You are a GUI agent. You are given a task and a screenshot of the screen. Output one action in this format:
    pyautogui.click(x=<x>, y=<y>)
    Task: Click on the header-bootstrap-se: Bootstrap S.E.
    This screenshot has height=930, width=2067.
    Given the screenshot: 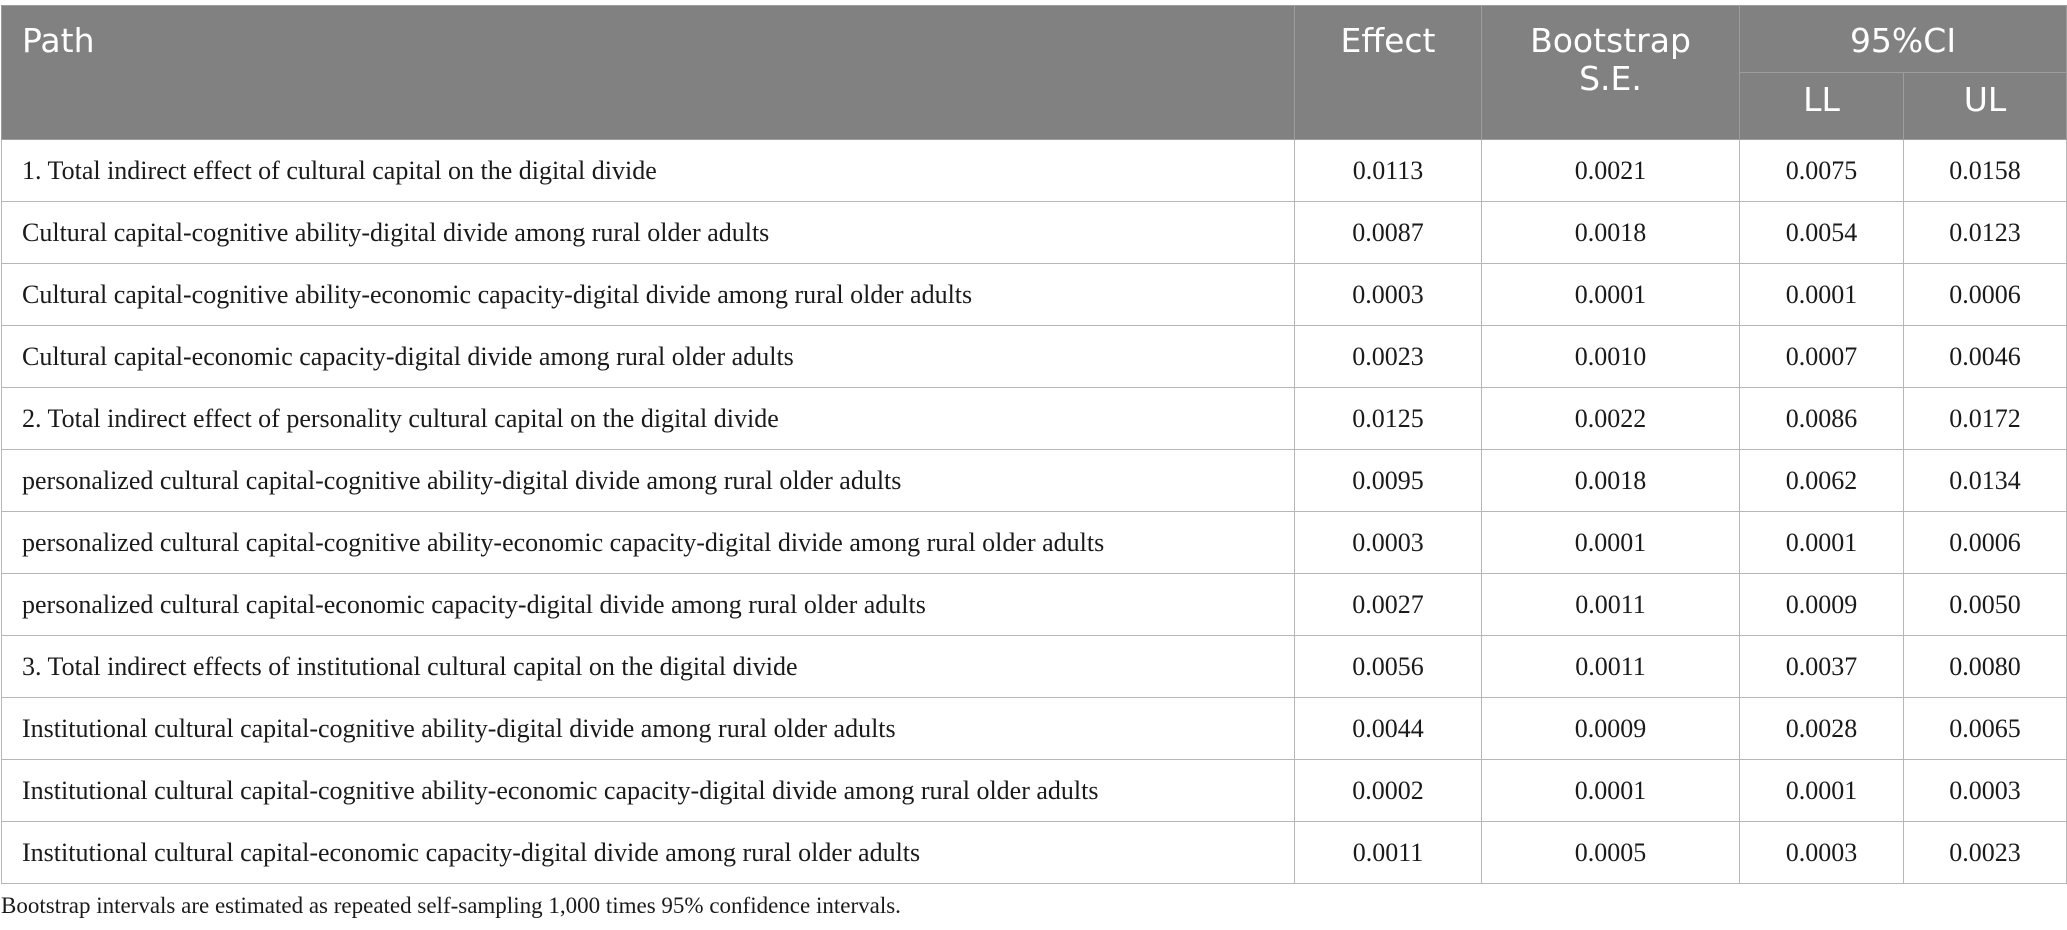 What is the action you would take?
    pyautogui.click(x=1610, y=72)
    